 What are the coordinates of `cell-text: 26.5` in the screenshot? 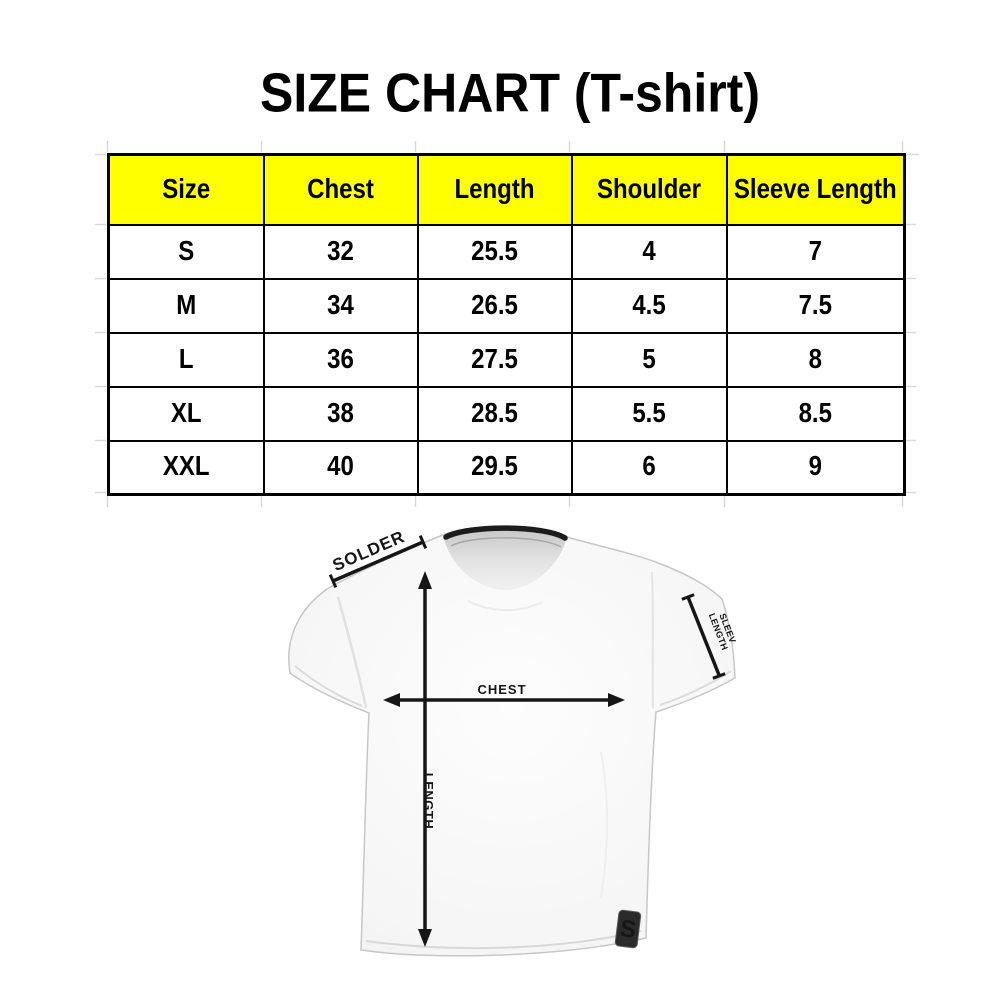 It's located at (494, 305).